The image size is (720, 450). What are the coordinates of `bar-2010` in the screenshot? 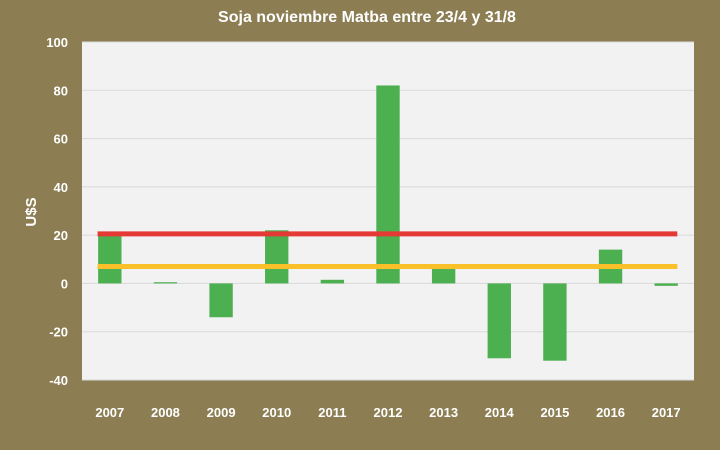 It's located at (277, 257).